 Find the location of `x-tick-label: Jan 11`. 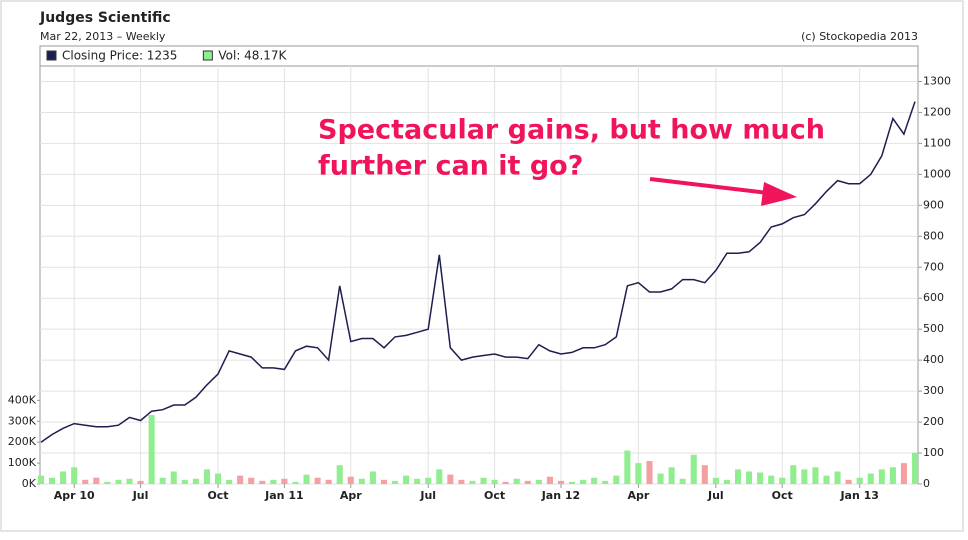

x-tick-label: Jan 11 is located at coordinates (283, 495).